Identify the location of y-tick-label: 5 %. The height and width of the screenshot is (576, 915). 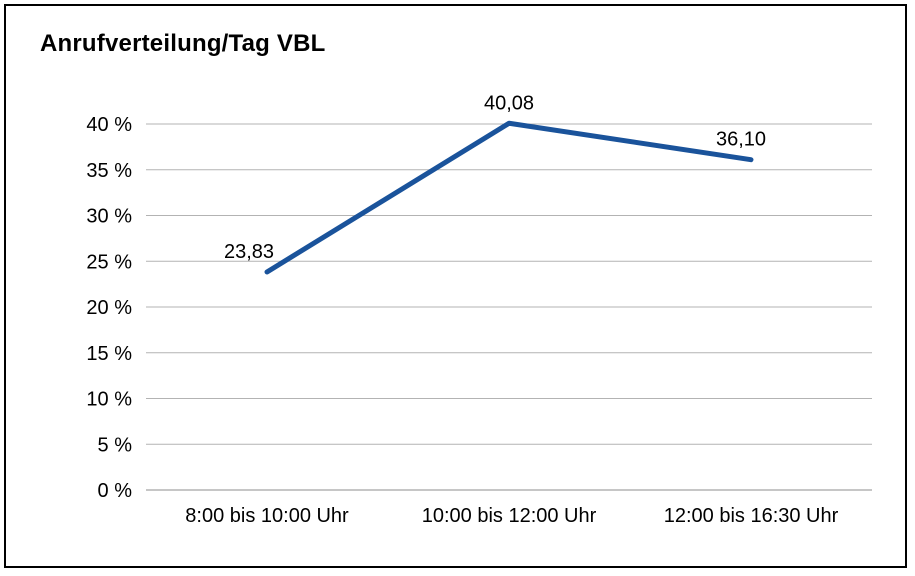
(115, 445).